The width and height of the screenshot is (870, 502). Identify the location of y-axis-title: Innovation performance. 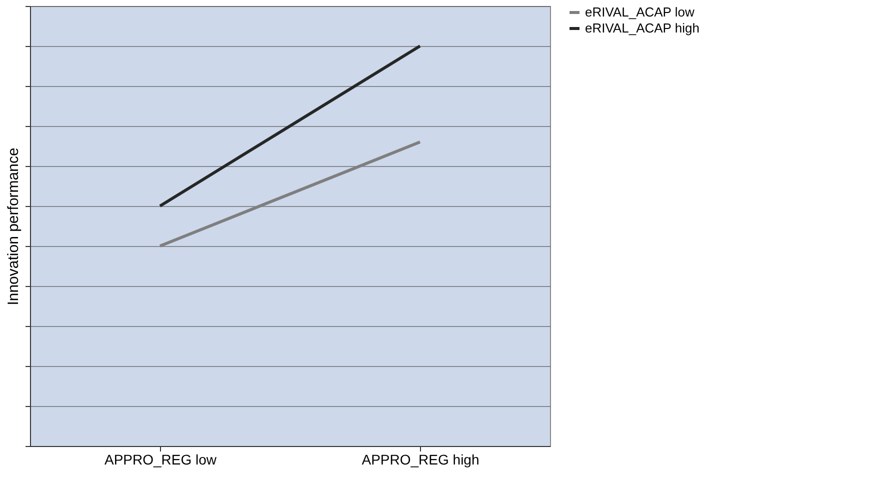
(13, 227).